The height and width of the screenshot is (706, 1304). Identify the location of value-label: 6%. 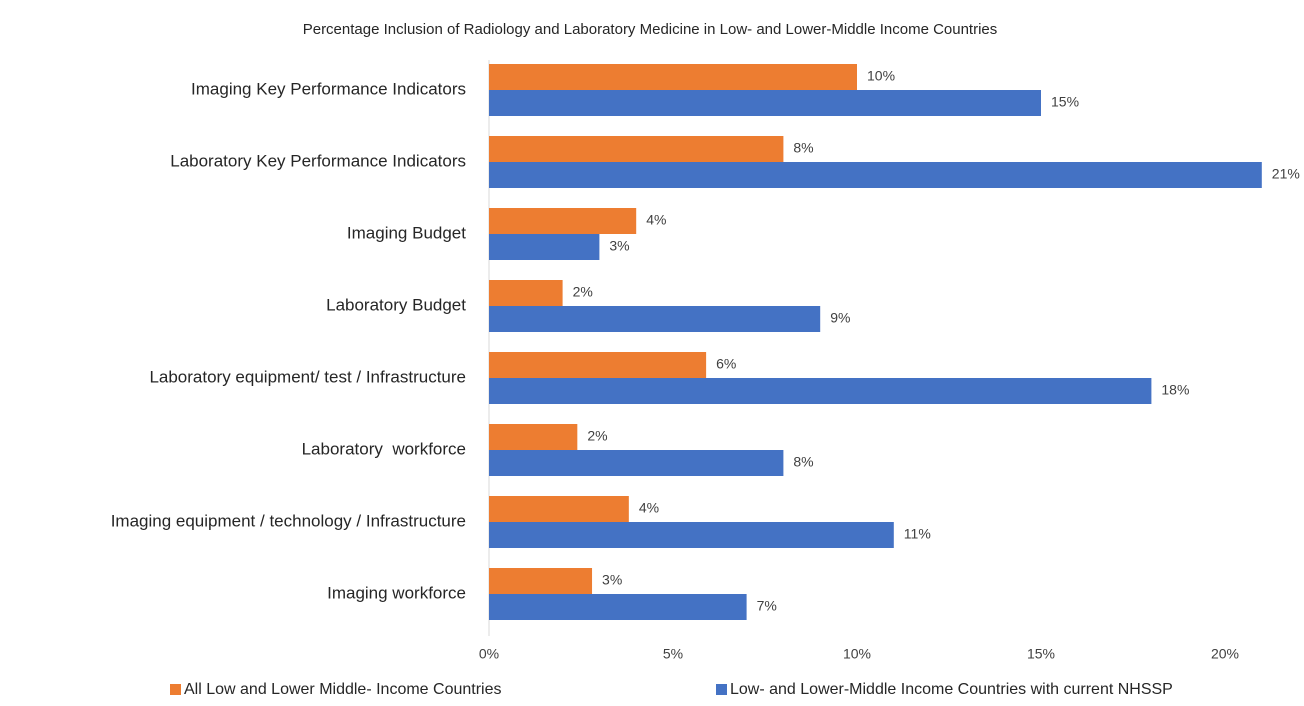
(726, 364).